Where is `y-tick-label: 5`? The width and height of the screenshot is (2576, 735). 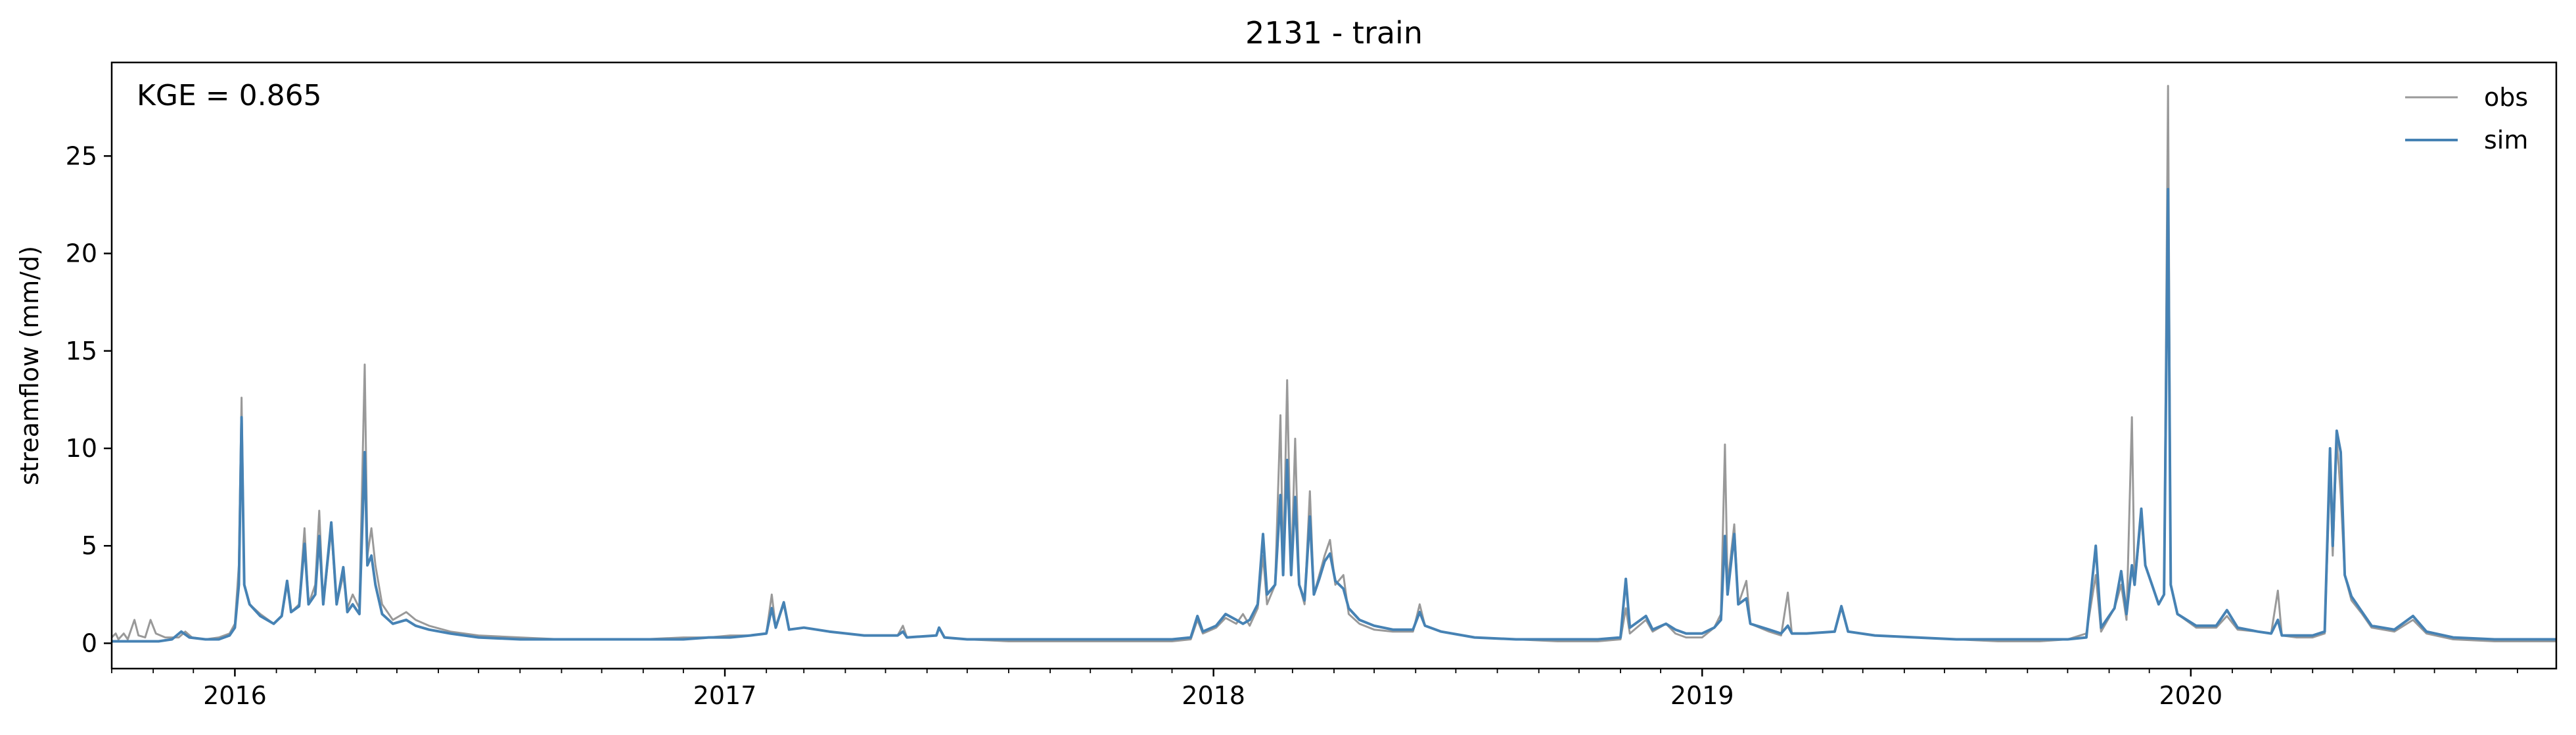
y-tick-label: 5 is located at coordinates (89, 545).